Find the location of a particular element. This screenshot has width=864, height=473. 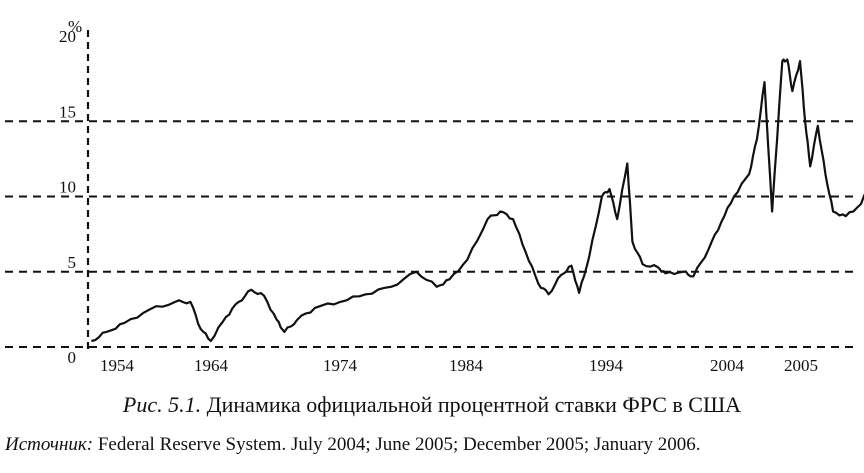

y-tick-label: 10 is located at coordinates (67, 187).